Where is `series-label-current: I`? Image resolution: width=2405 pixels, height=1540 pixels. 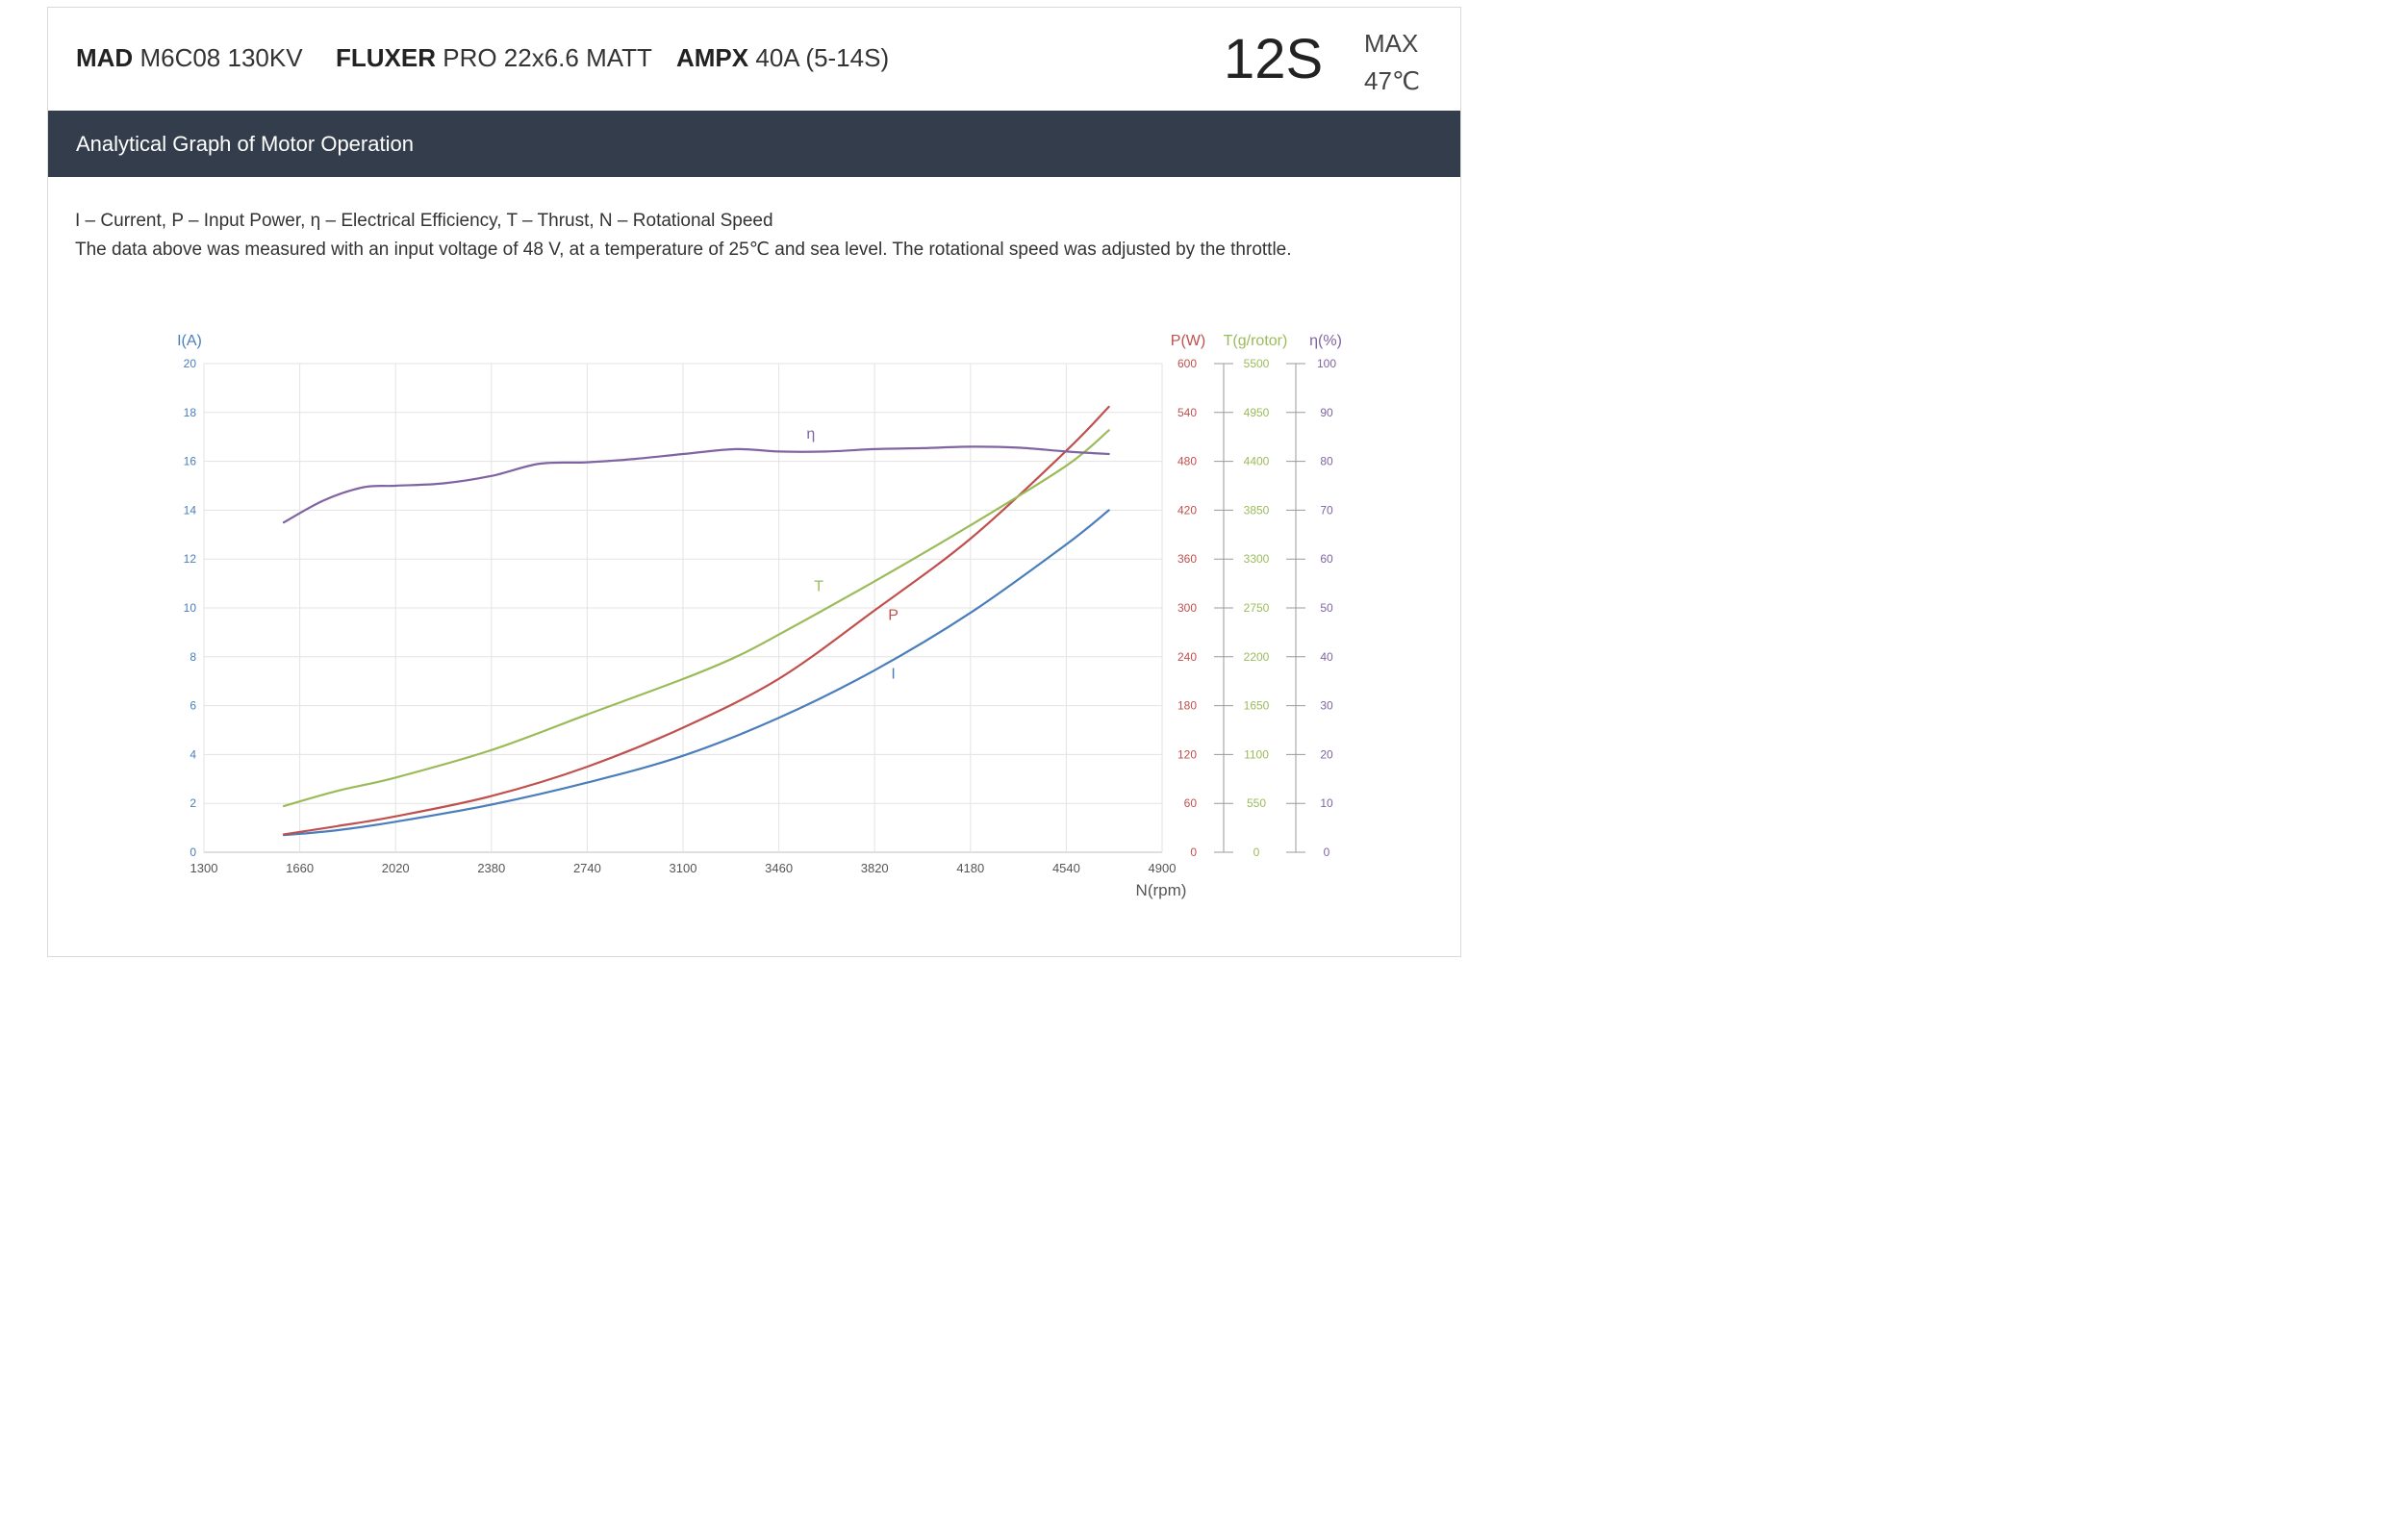
series-label-current: I is located at coordinates (893, 675).